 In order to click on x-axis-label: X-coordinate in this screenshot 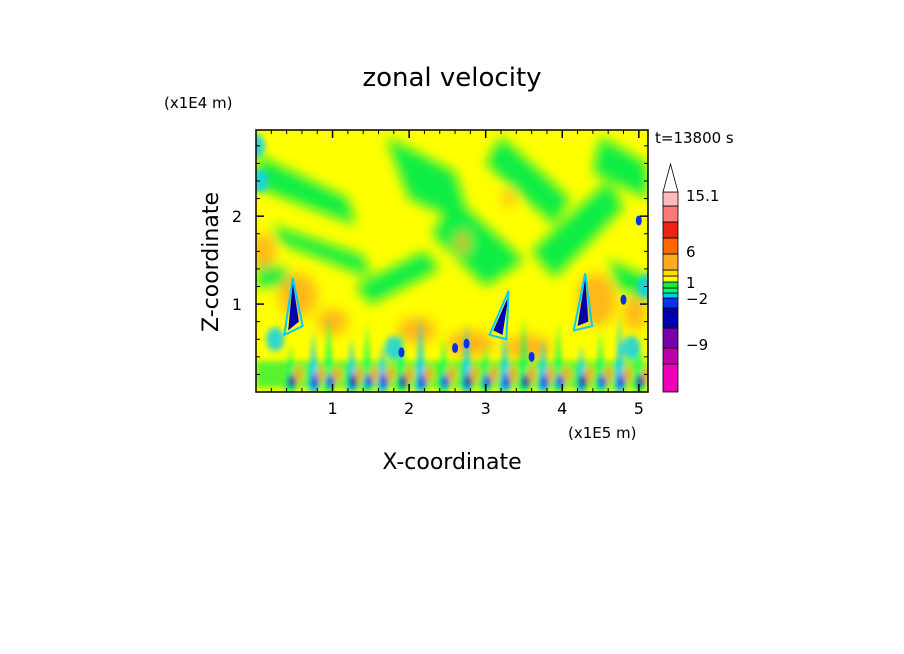, I will do `click(451, 462)`.